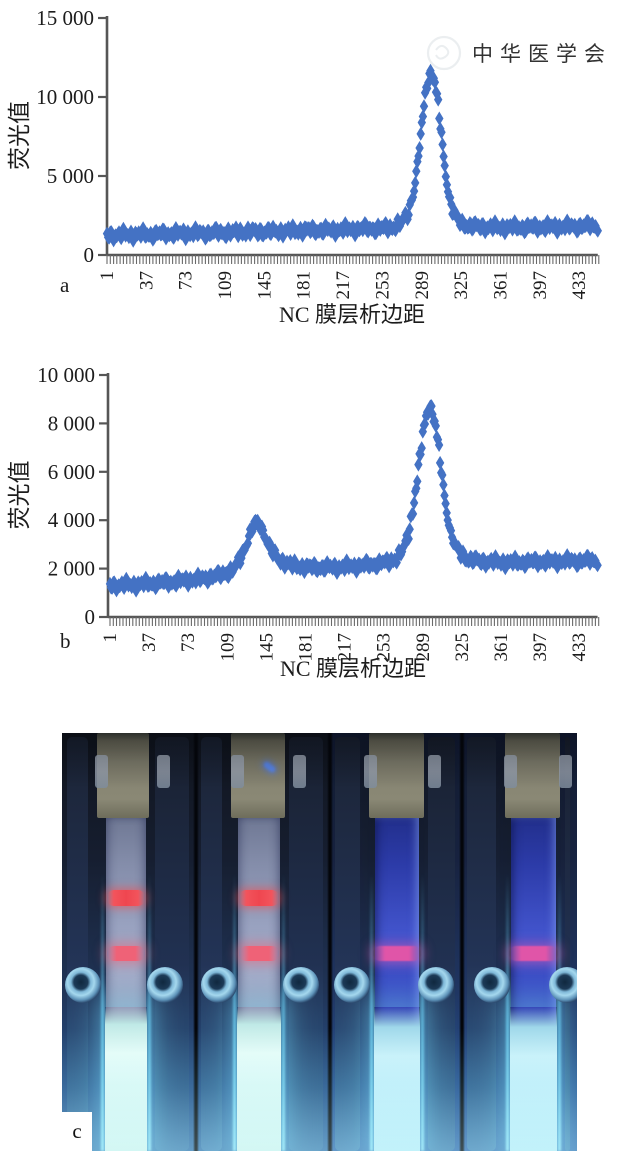 Image resolution: width=640 pixels, height=1156 pixels. Describe the element at coordinates (542, 54) in the screenshot. I see `watermark-text: 中华医学会` at that location.